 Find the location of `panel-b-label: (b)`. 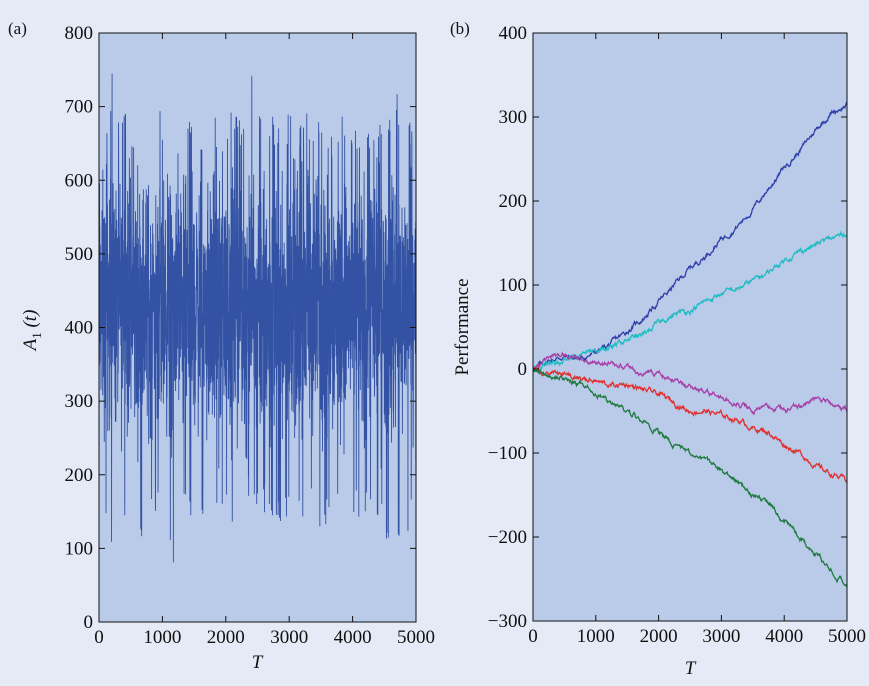

panel-b-label: (b) is located at coordinates (460, 28).